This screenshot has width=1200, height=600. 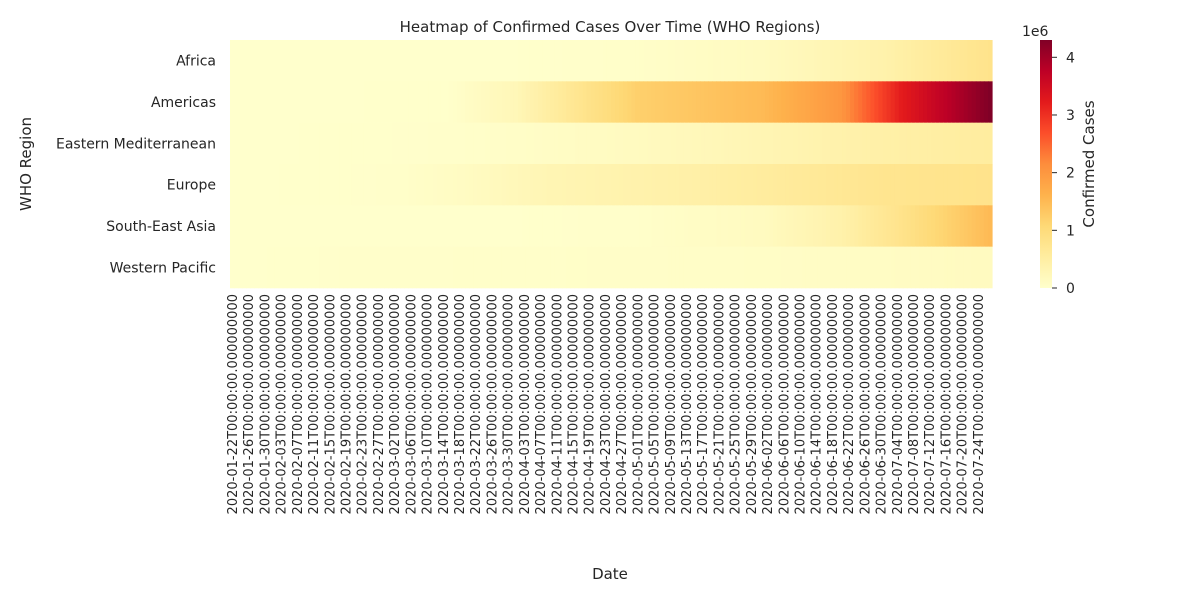 What do you see at coordinates (298, 404) in the screenshot?
I see `x-tick-label: 2020-02-07T00:00:00.000000000` at bounding box center [298, 404].